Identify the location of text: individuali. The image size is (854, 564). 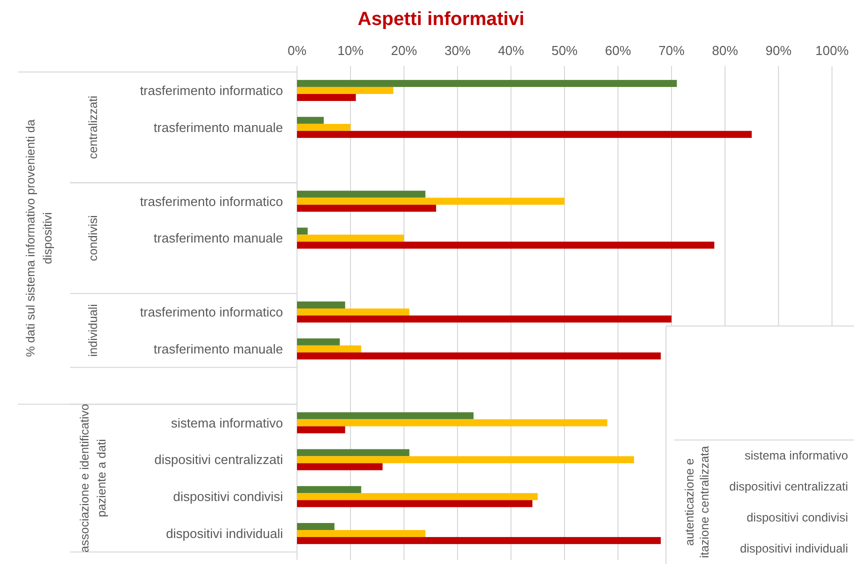
(93, 330).